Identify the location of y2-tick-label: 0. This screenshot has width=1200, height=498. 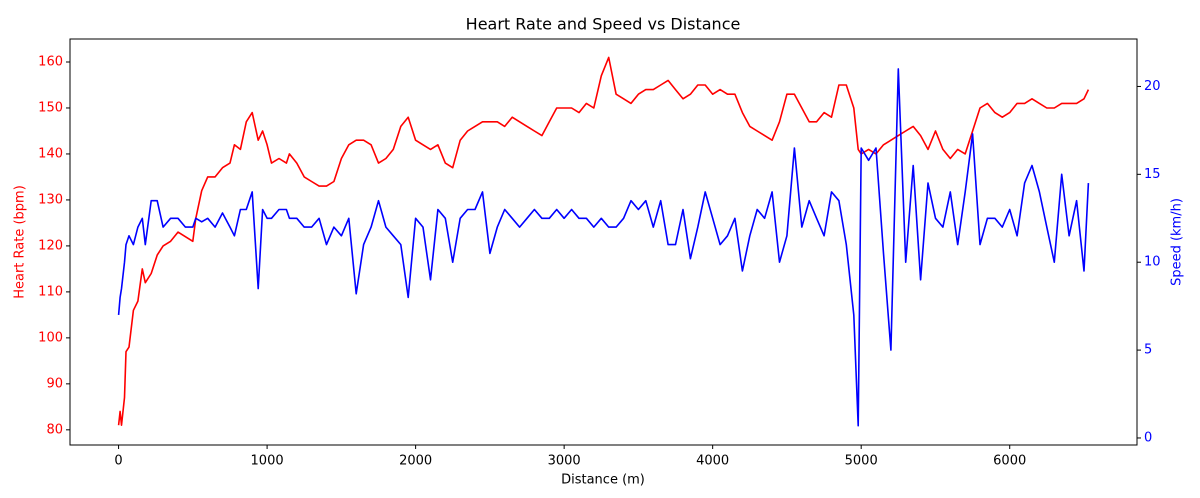
(1148, 437).